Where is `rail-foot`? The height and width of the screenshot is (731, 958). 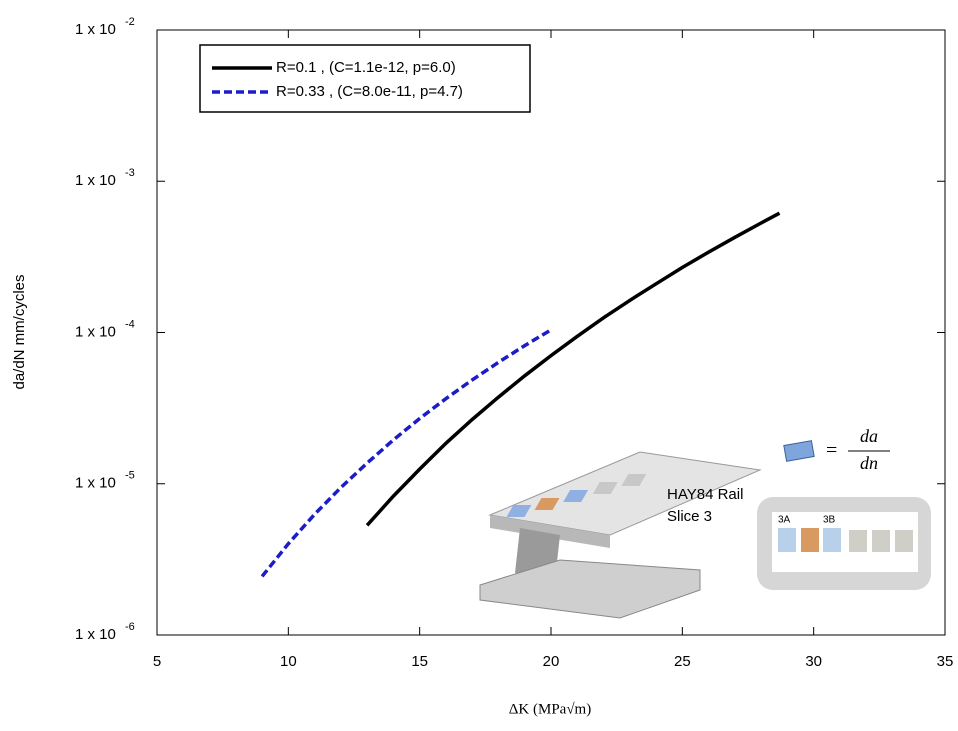 rail-foot is located at coordinates (590, 589).